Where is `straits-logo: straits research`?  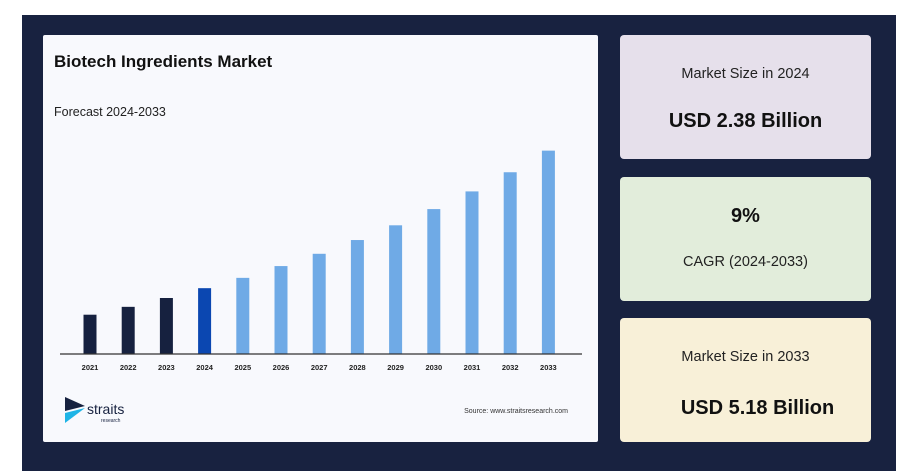 straits-logo: straits research is located at coordinates (105, 414).